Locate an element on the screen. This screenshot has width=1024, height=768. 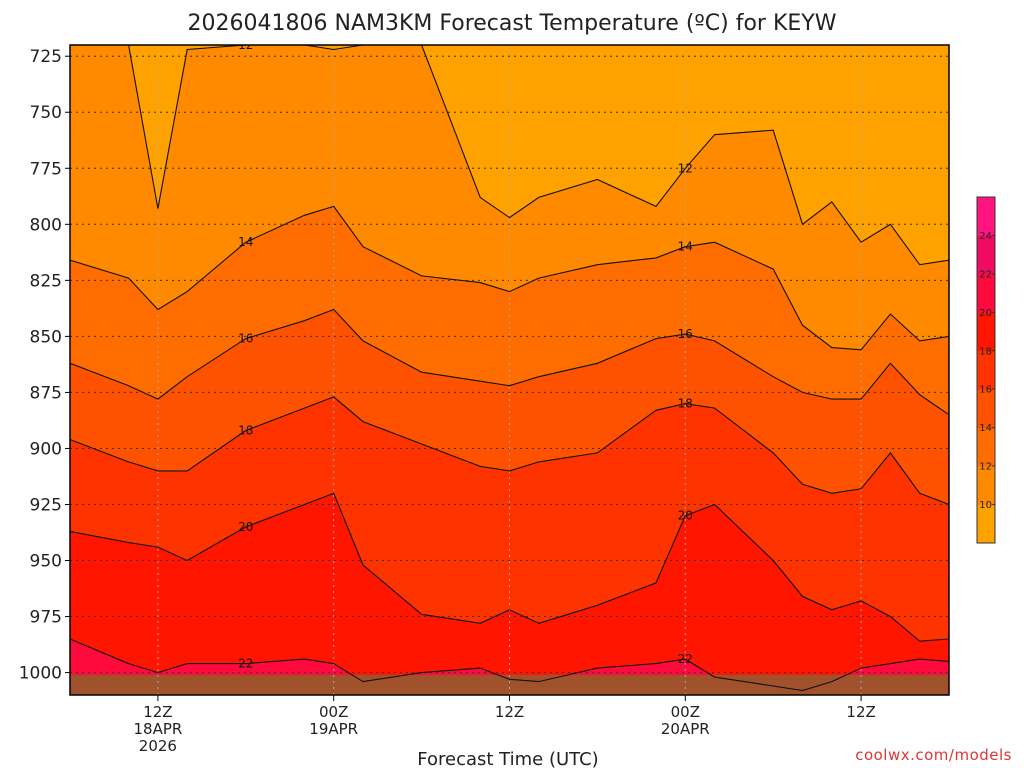
isotherm-label-22-2: 22 is located at coordinates (685, 659).